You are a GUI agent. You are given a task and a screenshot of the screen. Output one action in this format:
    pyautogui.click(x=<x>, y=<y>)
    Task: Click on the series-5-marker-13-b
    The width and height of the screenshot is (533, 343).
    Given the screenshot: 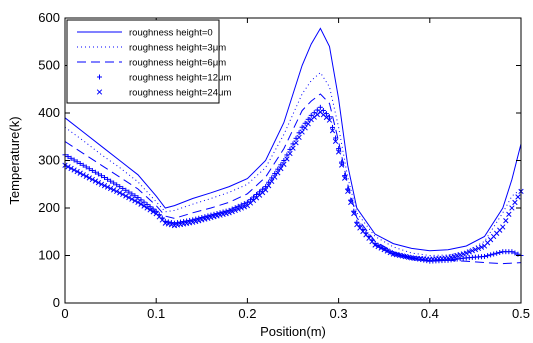 What is the action you would take?
    pyautogui.click(x=104, y=186)
    